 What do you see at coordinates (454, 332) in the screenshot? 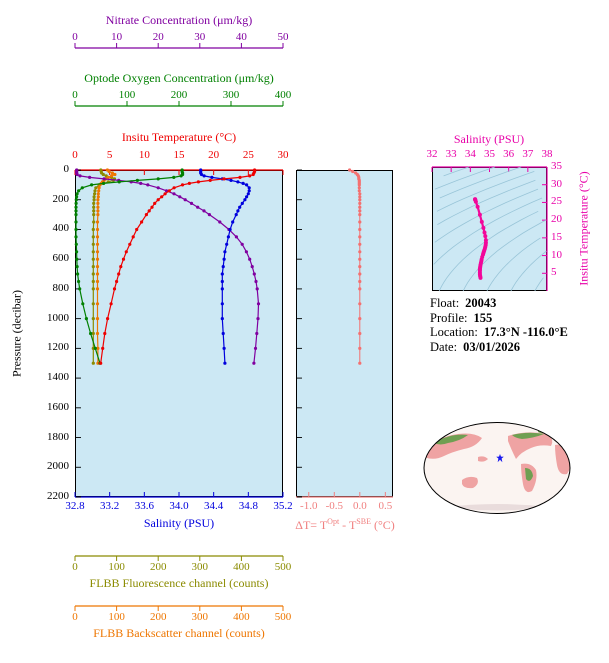
I see `info-location-label: Location:` at bounding box center [454, 332].